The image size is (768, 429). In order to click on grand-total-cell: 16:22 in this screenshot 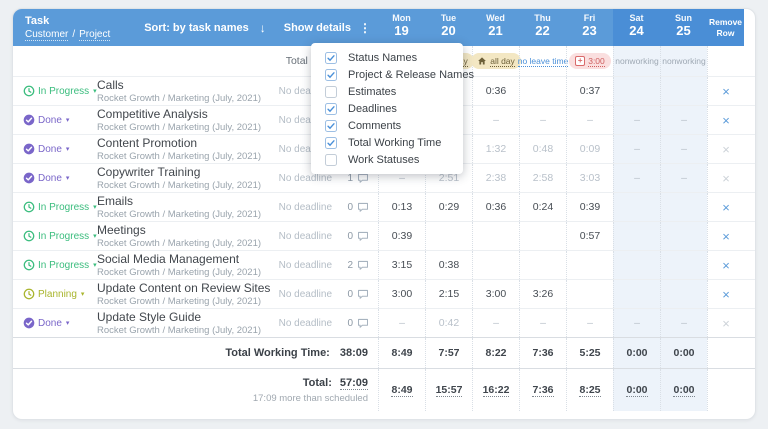, I will do `click(495, 390)`.